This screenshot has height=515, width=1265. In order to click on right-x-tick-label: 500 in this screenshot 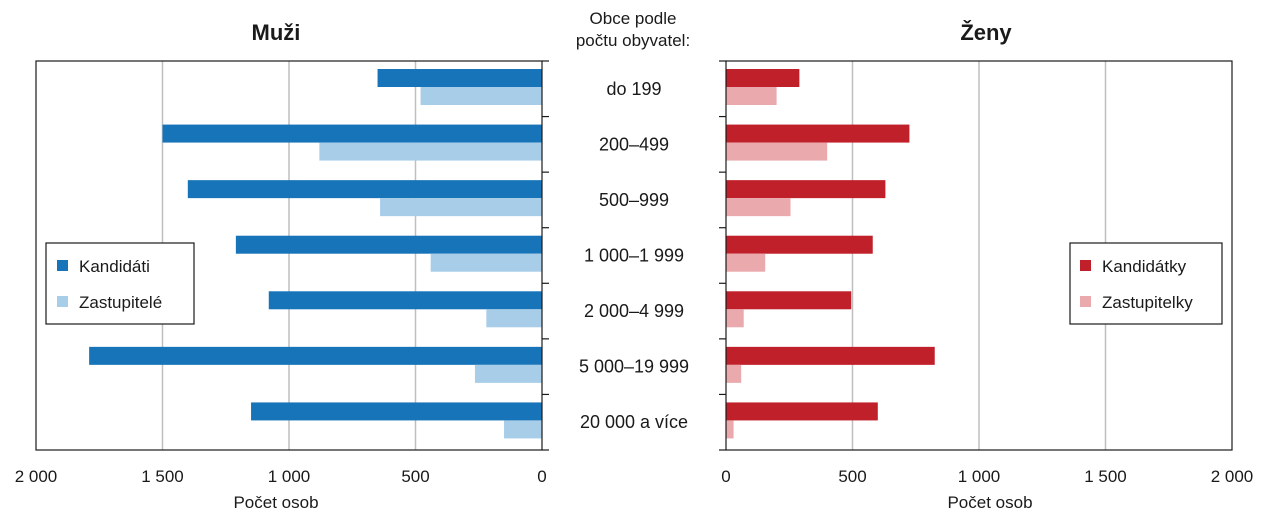, I will do `click(852, 476)`.